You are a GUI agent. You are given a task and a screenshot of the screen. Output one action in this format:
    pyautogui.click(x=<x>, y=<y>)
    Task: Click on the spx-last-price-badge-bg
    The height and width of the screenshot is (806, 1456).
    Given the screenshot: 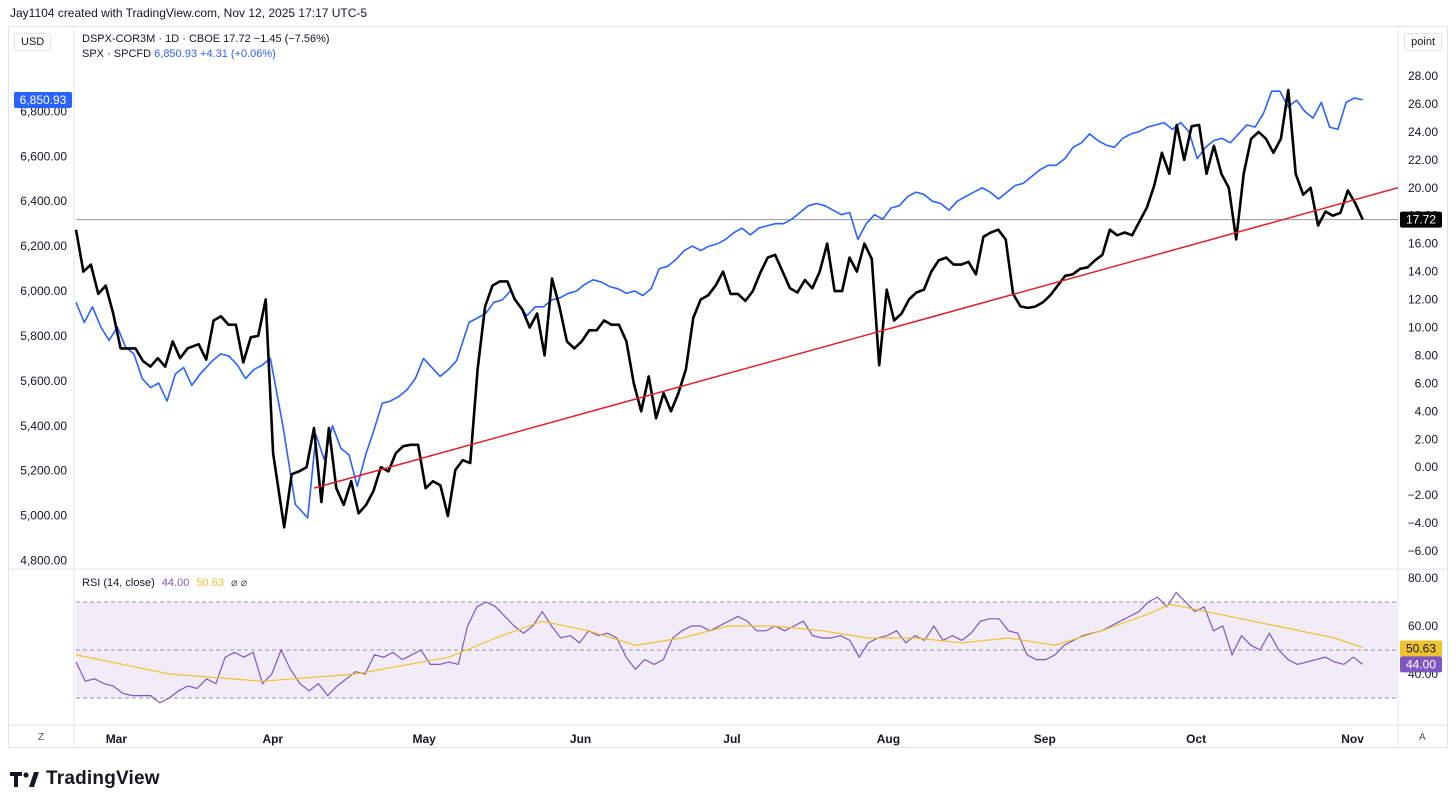 What is the action you would take?
    pyautogui.click(x=43, y=99)
    